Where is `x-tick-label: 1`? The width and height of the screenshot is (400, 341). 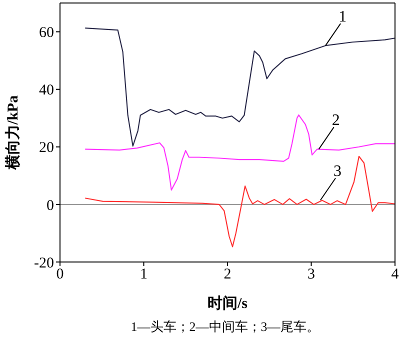 x-tick-label: 1 is located at coordinates (144, 274).